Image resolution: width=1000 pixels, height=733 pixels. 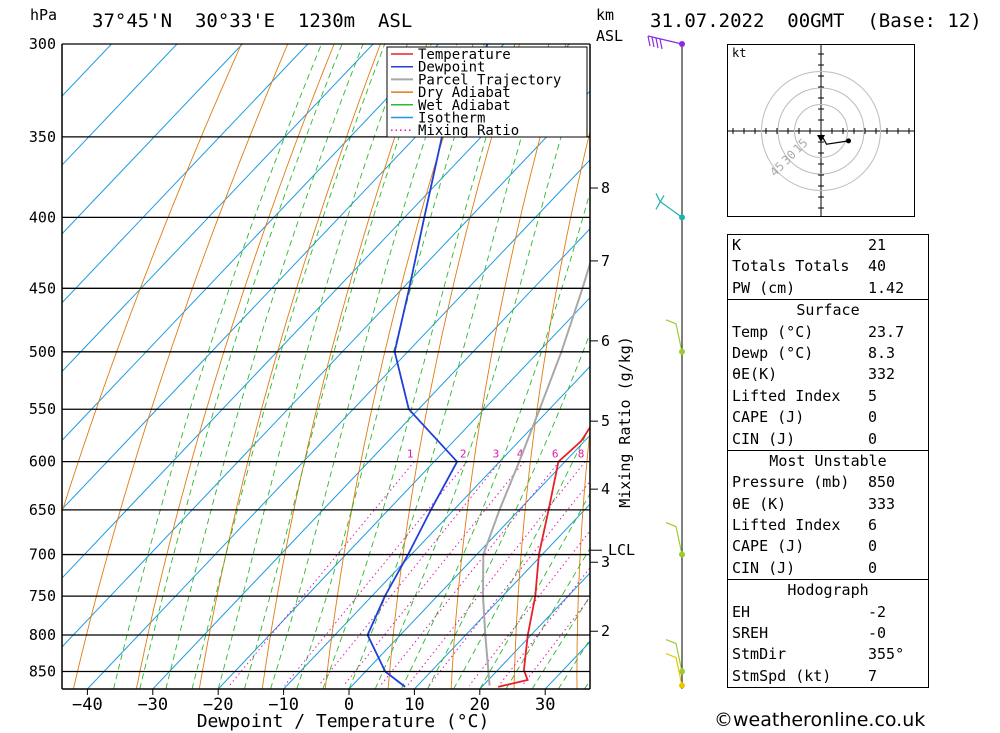 I want to click on temp-tick-label: −20, so click(x=218, y=705).